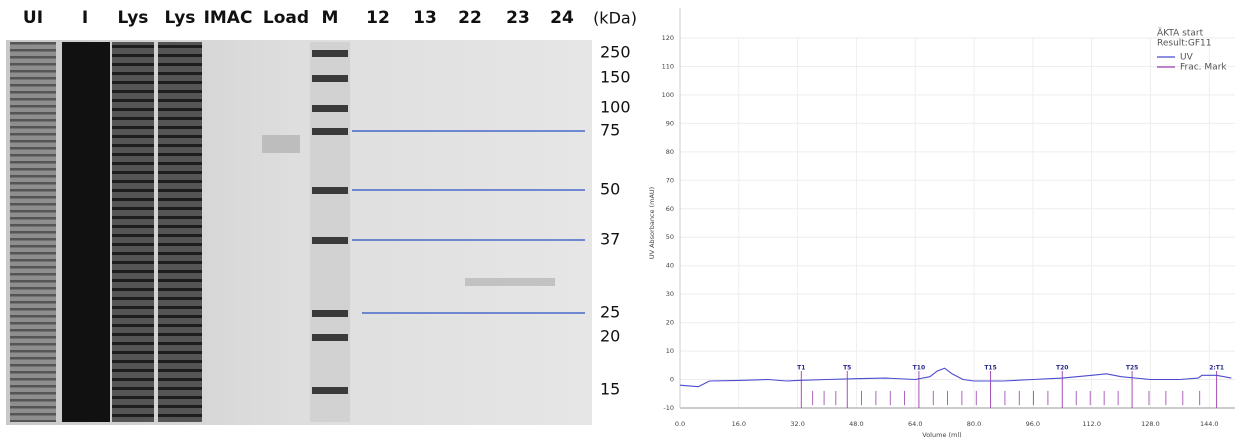 The width and height of the screenshot is (1241, 440). What do you see at coordinates (668, 95) in the screenshot?
I see `y-tick-label: 100` at bounding box center [668, 95].